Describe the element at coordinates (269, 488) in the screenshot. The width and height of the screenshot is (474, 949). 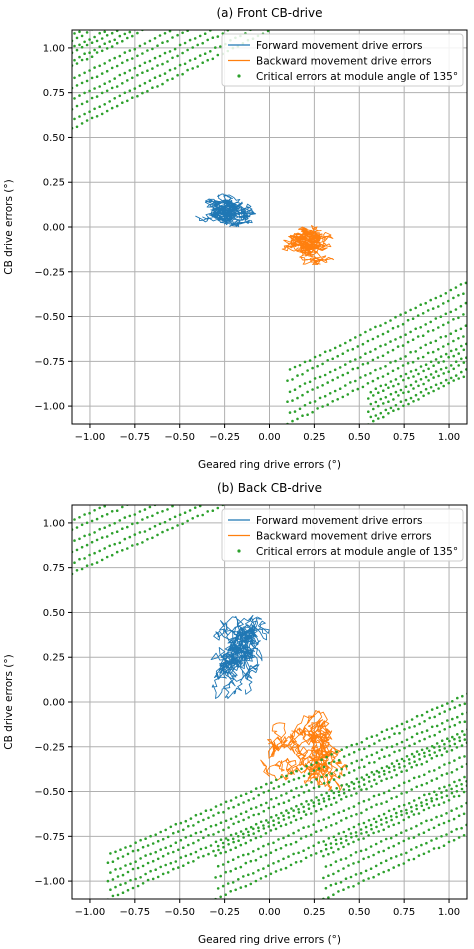
I see `chart-title: (b) Back CB-drive` at that location.